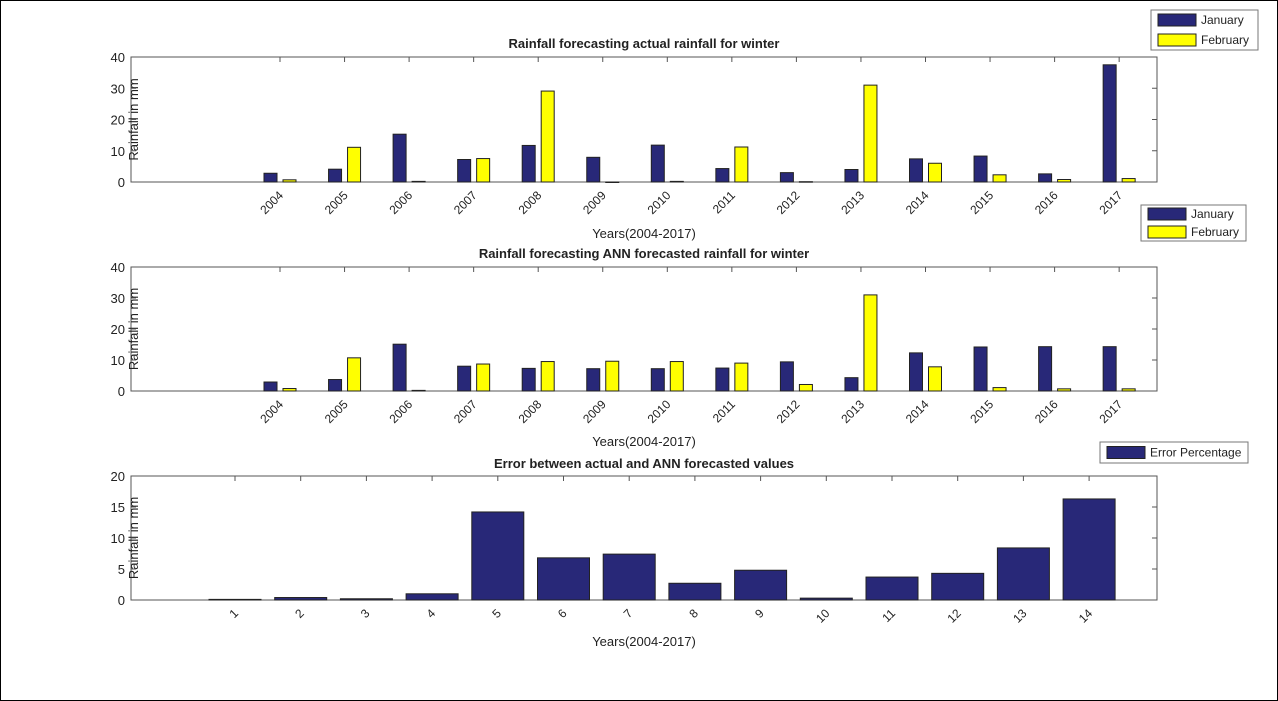 Image resolution: width=1278 pixels, height=701 pixels. What do you see at coordinates (400, 411) in the screenshot?
I see `x-tick-label: 2006` at bounding box center [400, 411].